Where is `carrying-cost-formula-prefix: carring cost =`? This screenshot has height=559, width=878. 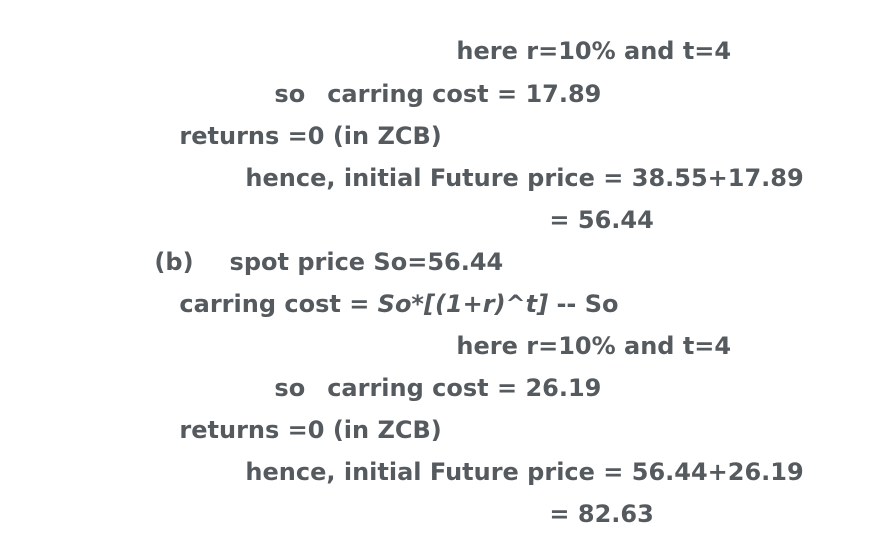
carrying-cost-formula-prefix: carring cost = is located at coordinates (278, 304).